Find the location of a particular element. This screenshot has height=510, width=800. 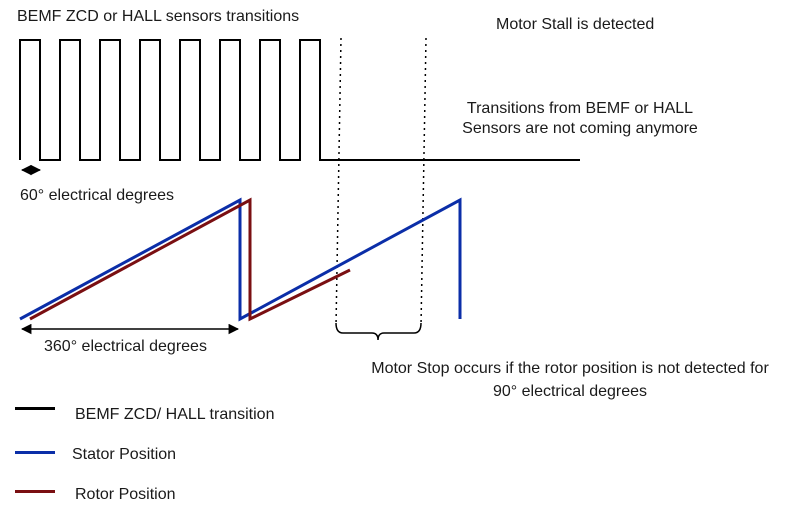

legend-bemf-line is located at coordinates (35, 408).